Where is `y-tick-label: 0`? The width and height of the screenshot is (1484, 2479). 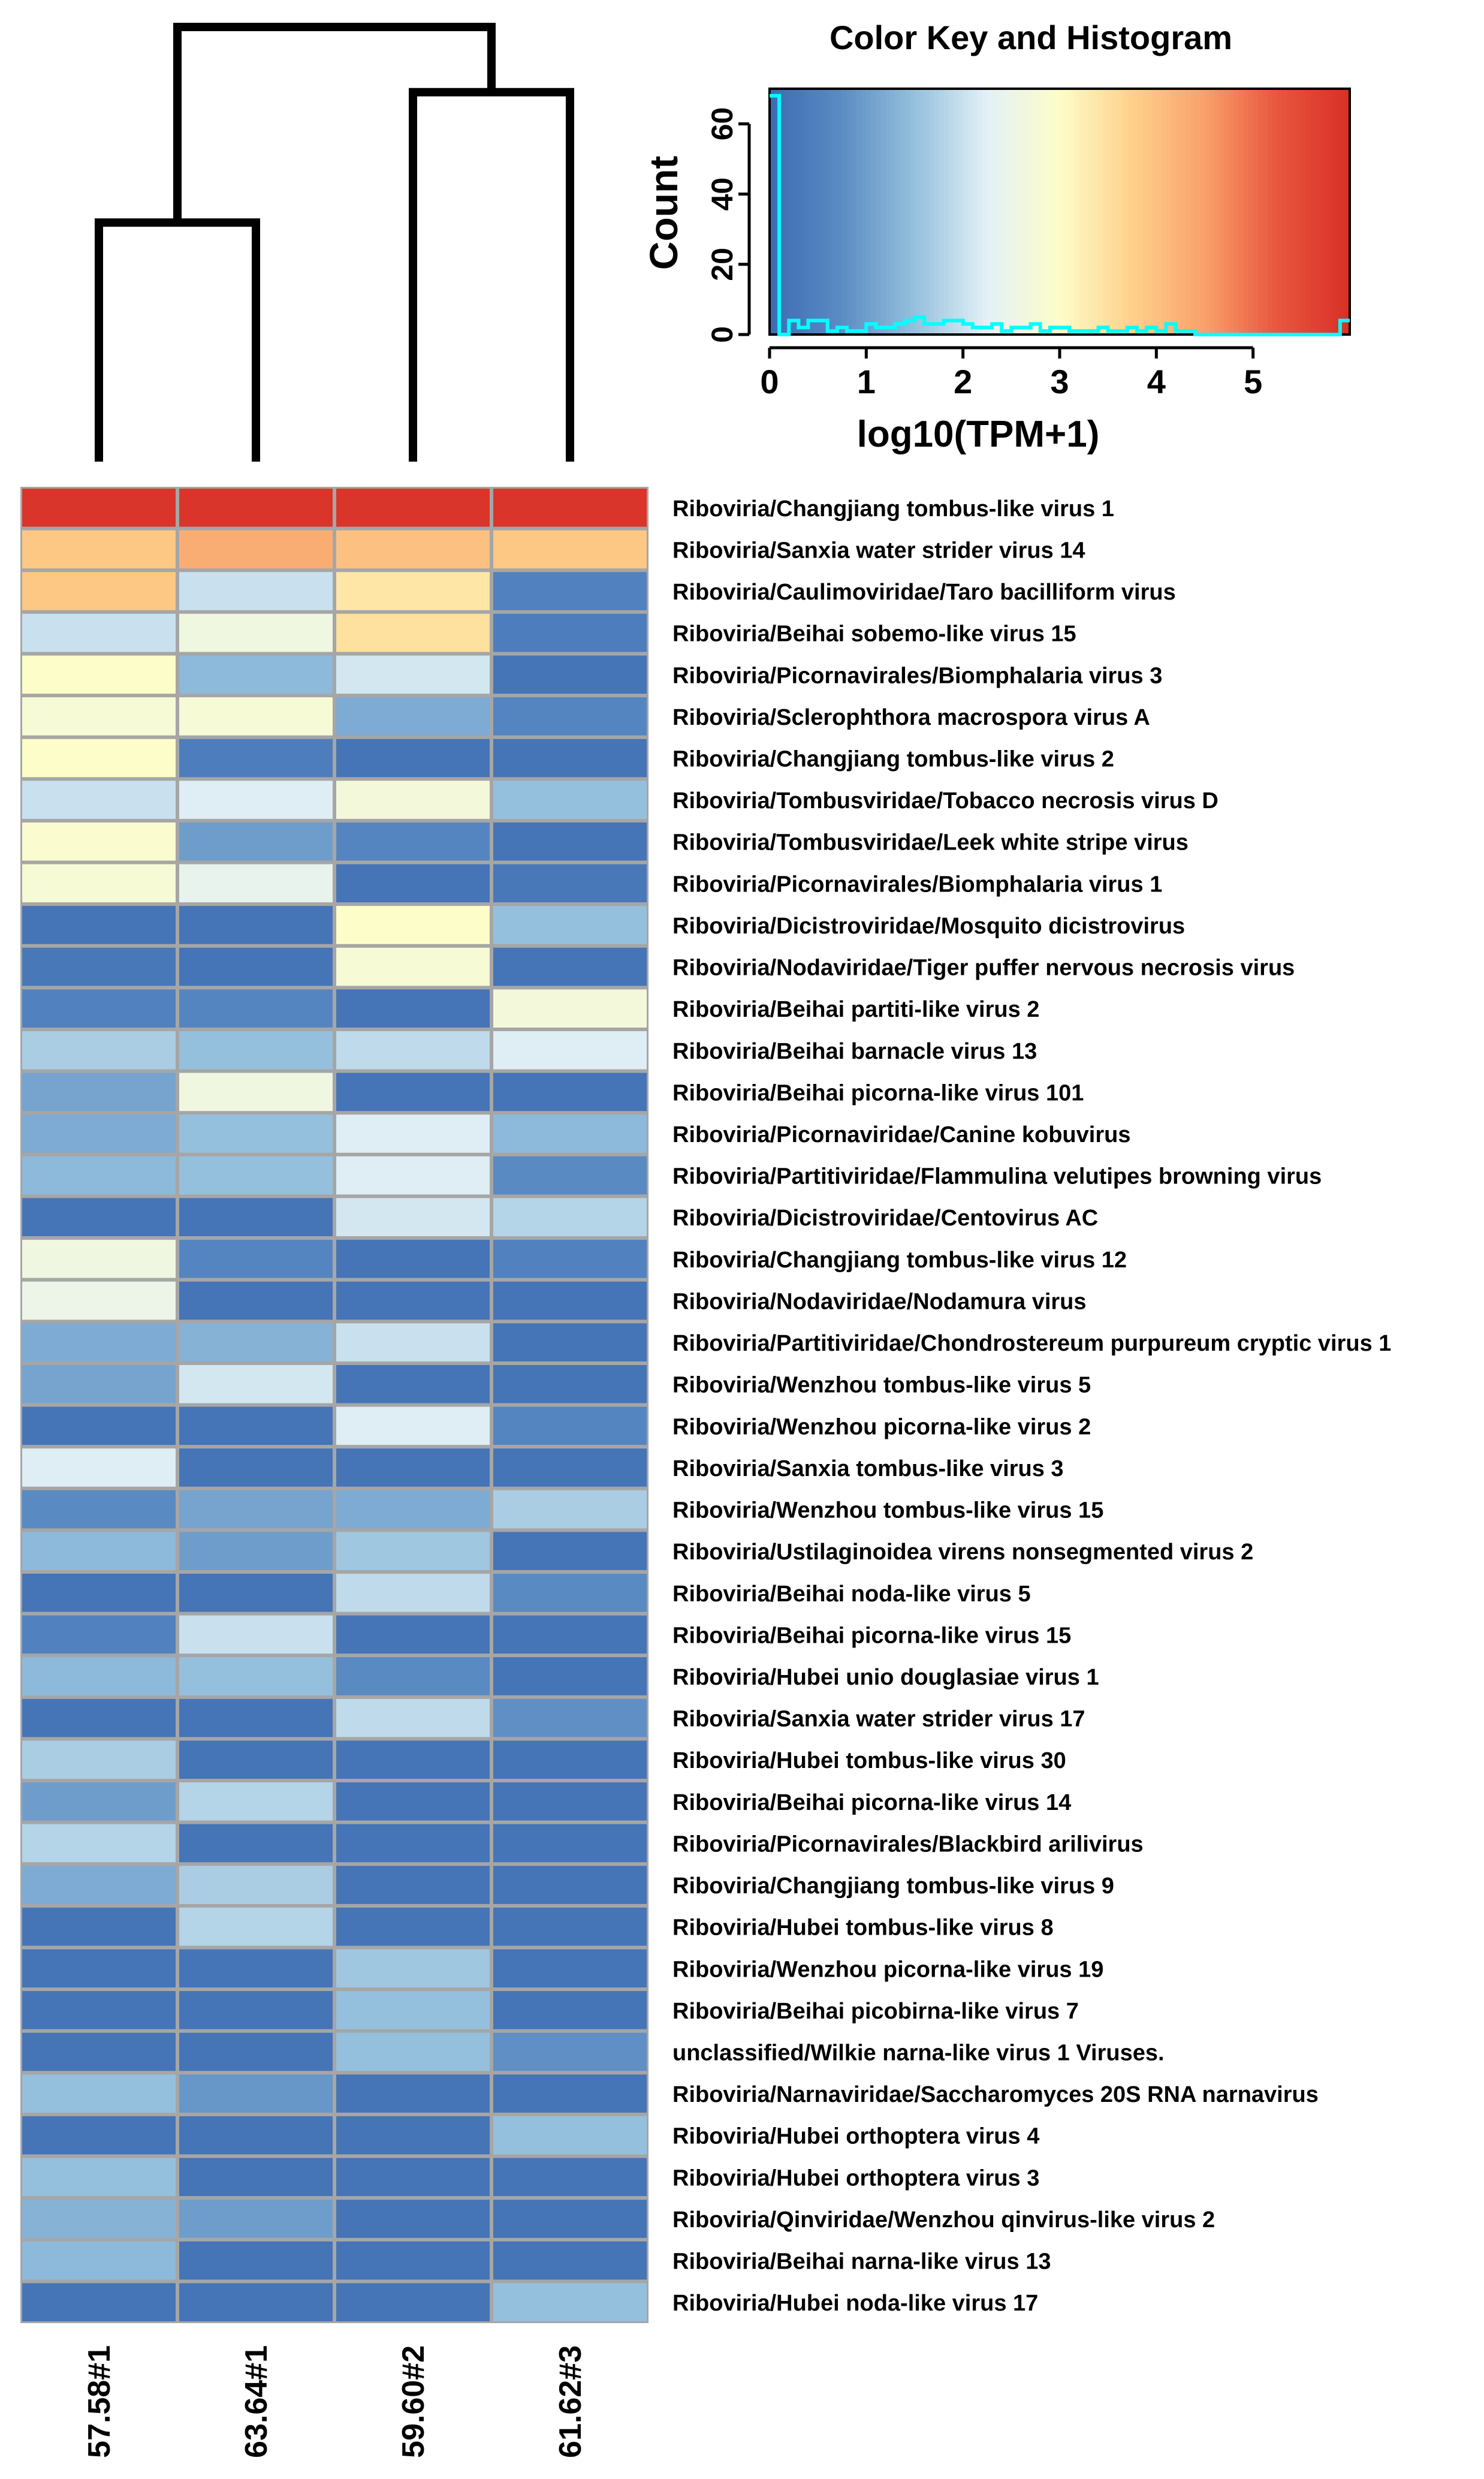 y-tick-label: 0 is located at coordinates (722, 335).